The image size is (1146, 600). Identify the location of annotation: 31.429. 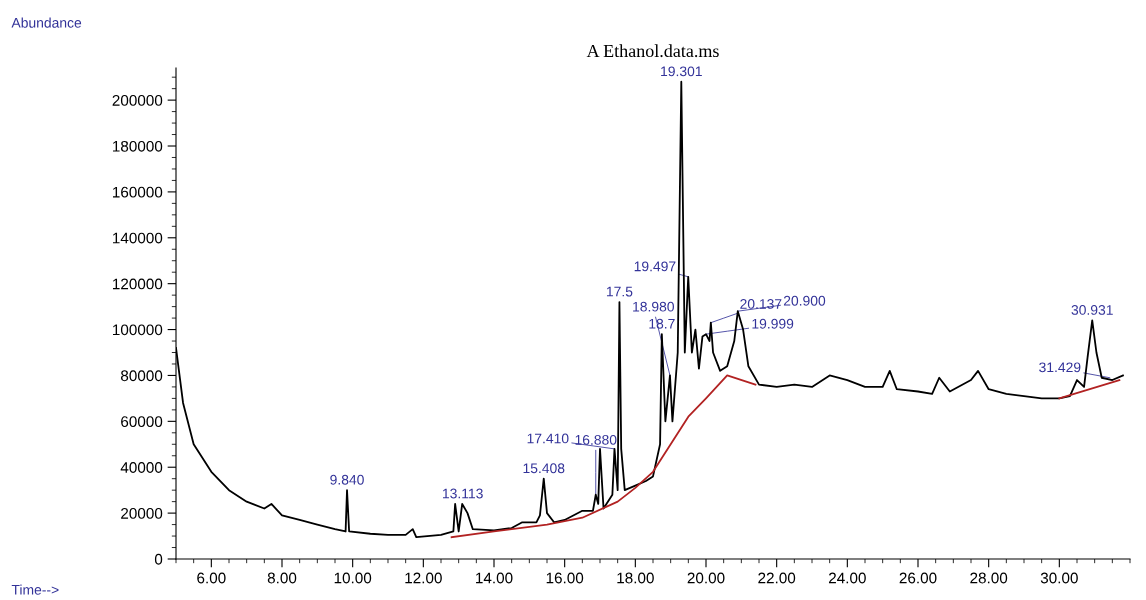
(1060, 367).